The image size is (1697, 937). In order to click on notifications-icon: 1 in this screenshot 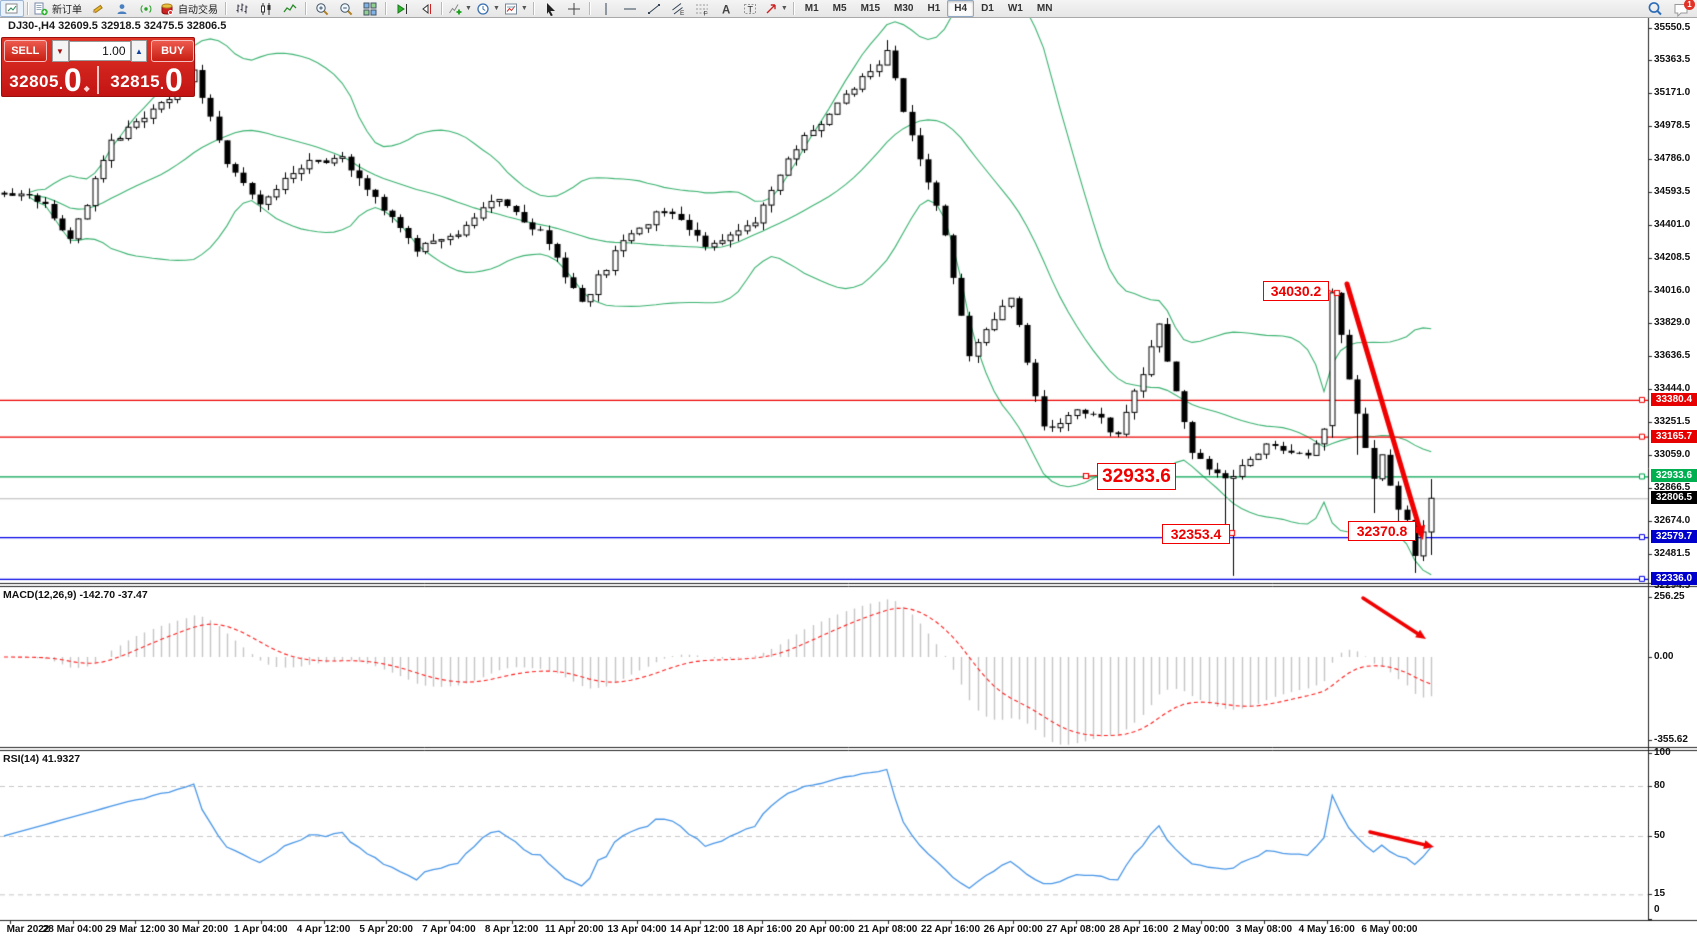, I will do `click(1684, 8)`.